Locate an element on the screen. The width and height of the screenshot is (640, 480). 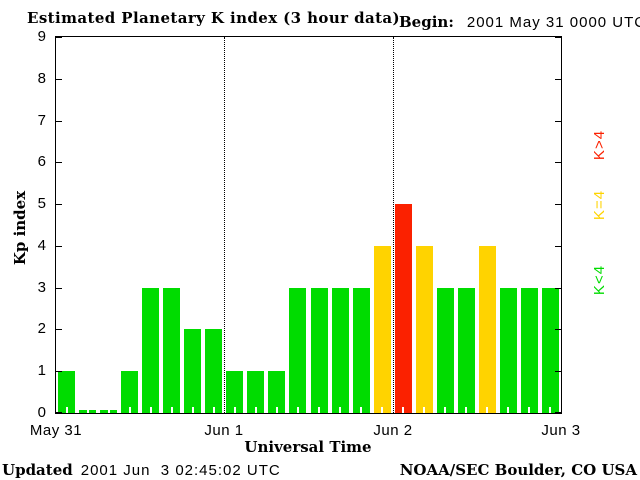
y-tick-label: 9 is located at coordinates (41, 36).